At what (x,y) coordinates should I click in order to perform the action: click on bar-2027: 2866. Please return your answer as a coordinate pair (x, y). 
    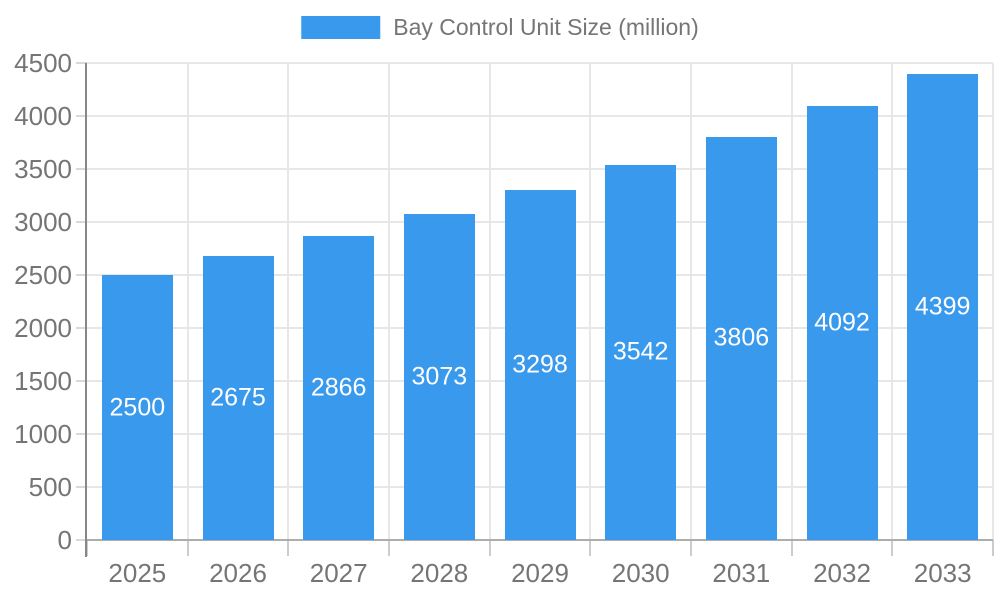
    Looking at the image, I should click on (339, 388).